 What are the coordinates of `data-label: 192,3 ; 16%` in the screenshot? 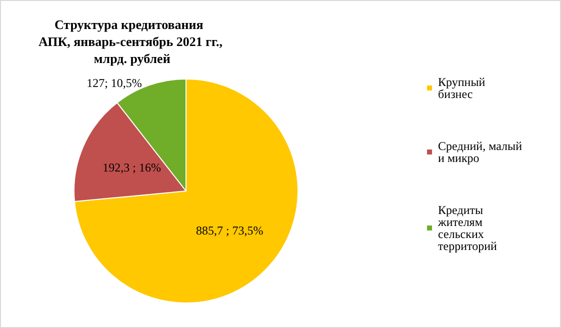 It's located at (131, 167).